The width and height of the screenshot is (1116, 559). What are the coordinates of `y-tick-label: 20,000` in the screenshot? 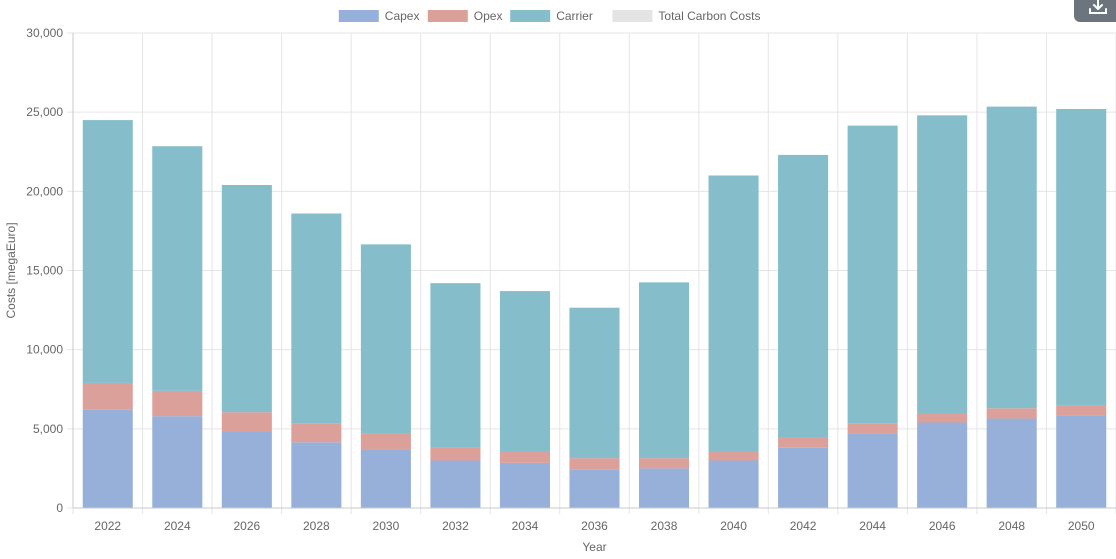 It's located at (44, 191).